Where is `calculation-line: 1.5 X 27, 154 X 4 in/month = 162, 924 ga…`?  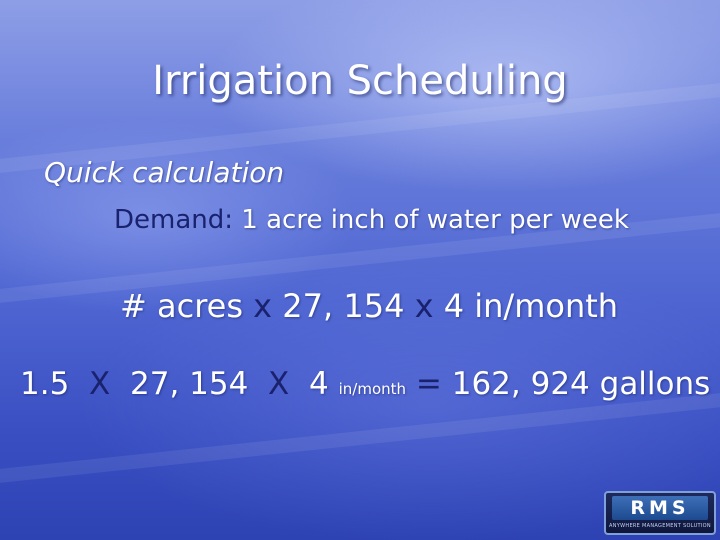 calculation-line: 1.5 X 27, 154 X 4 in/month = 162, 924 ga… is located at coordinates (365, 384).